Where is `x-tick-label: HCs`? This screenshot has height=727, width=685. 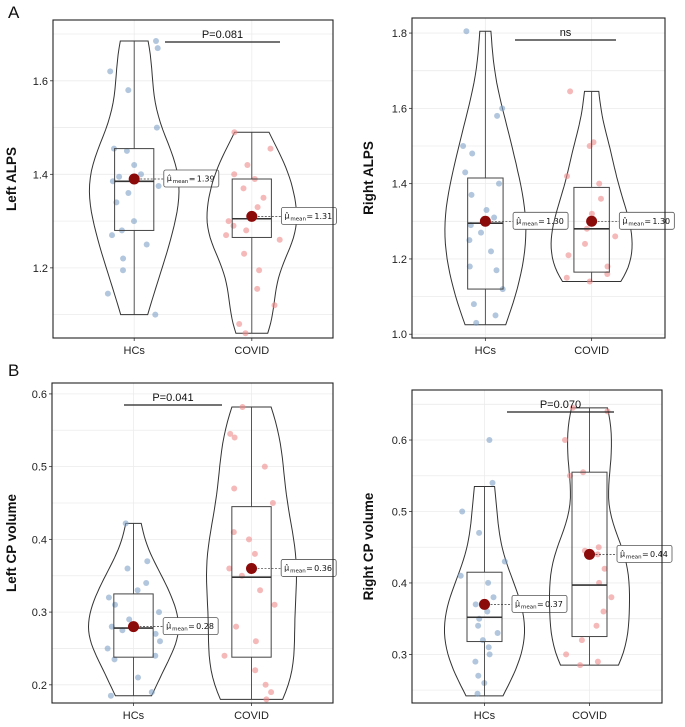 x-tick-label: HCs is located at coordinates (134, 716).